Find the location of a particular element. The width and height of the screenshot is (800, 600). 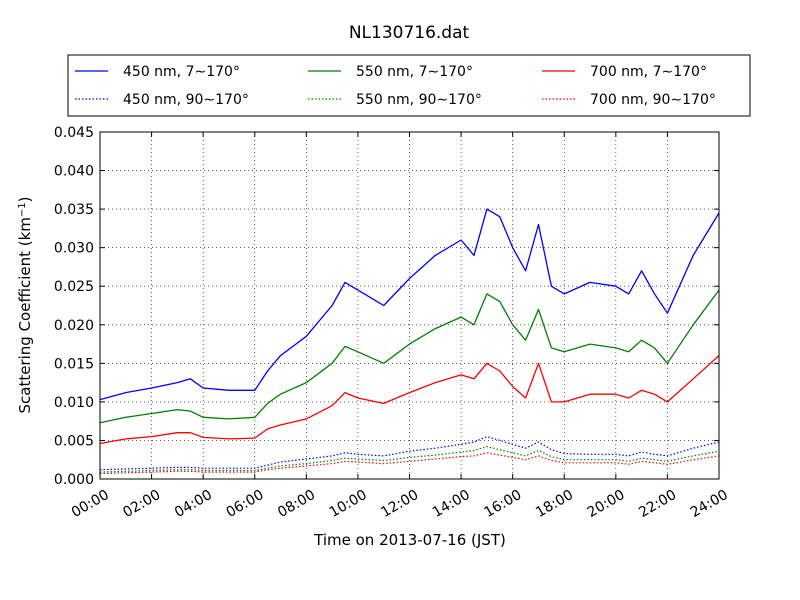

x-tick-label: 10:00 is located at coordinates (348, 504).